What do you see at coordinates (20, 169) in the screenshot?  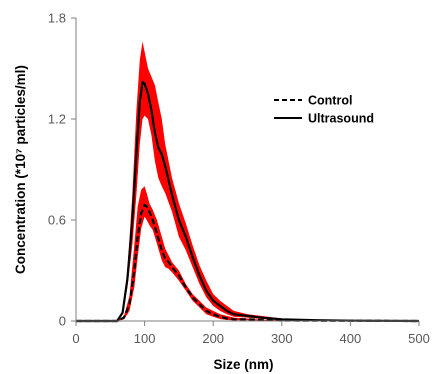 I see `y-axis-label: Concentration (*10⁷ particles/ml)` at bounding box center [20, 169].